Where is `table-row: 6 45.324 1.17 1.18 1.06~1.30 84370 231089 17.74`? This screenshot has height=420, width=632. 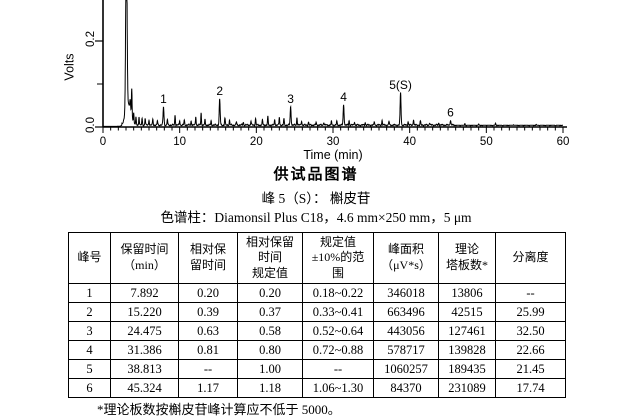 table-row: 6 45.324 1.17 1.18 1.06~1.30 84370 231089 17.74 is located at coordinates (317, 388).